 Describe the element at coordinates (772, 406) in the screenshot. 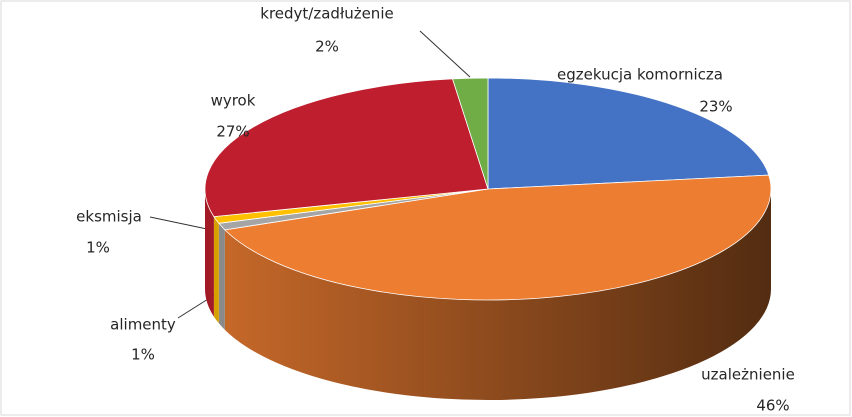

I see `value-label: 46%` at that location.